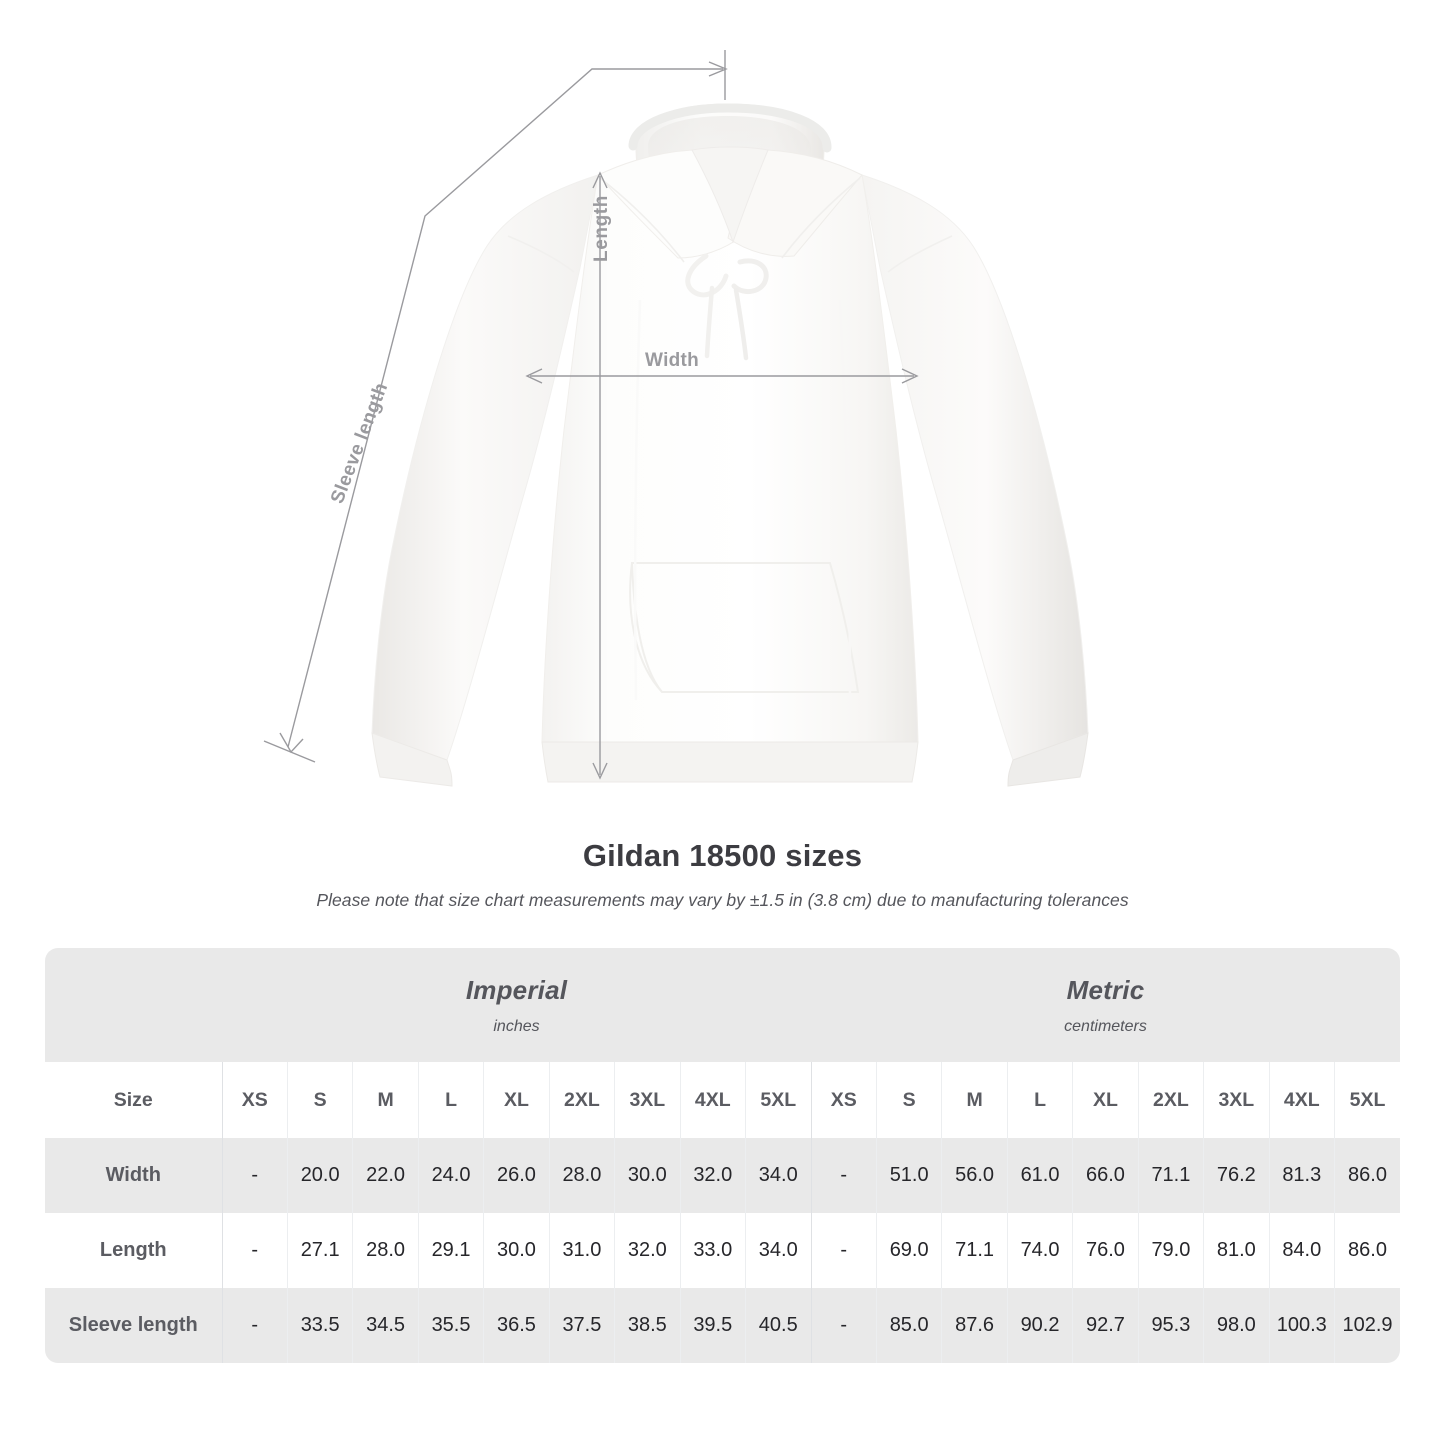 The image size is (1445, 1445). What do you see at coordinates (713, 1100) in the screenshot?
I see `size-header-imperial-4xl: 4XL` at bounding box center [713, 1100].